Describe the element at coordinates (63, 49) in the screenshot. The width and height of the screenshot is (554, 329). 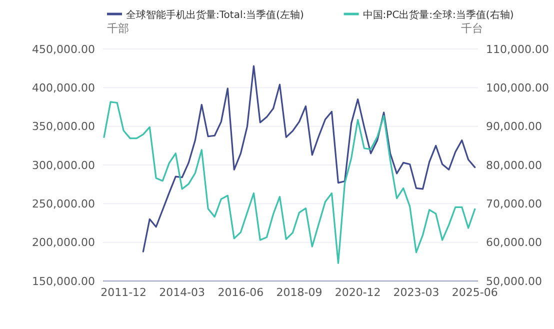
I see `y-tick-label: 450,000.00` at that location.